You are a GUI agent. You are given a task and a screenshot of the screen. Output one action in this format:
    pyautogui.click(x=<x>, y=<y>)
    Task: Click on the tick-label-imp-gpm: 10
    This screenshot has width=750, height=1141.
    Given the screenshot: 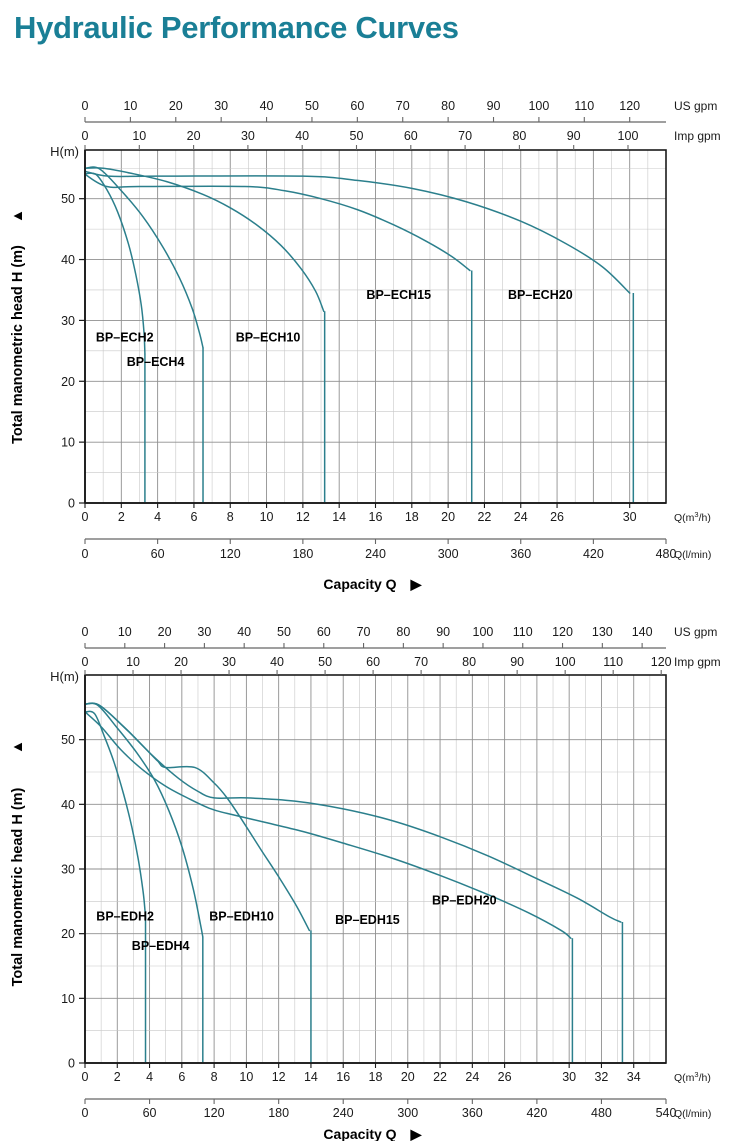 What is the action you would take?
    pyautogui.click(x=133, y=662)
    